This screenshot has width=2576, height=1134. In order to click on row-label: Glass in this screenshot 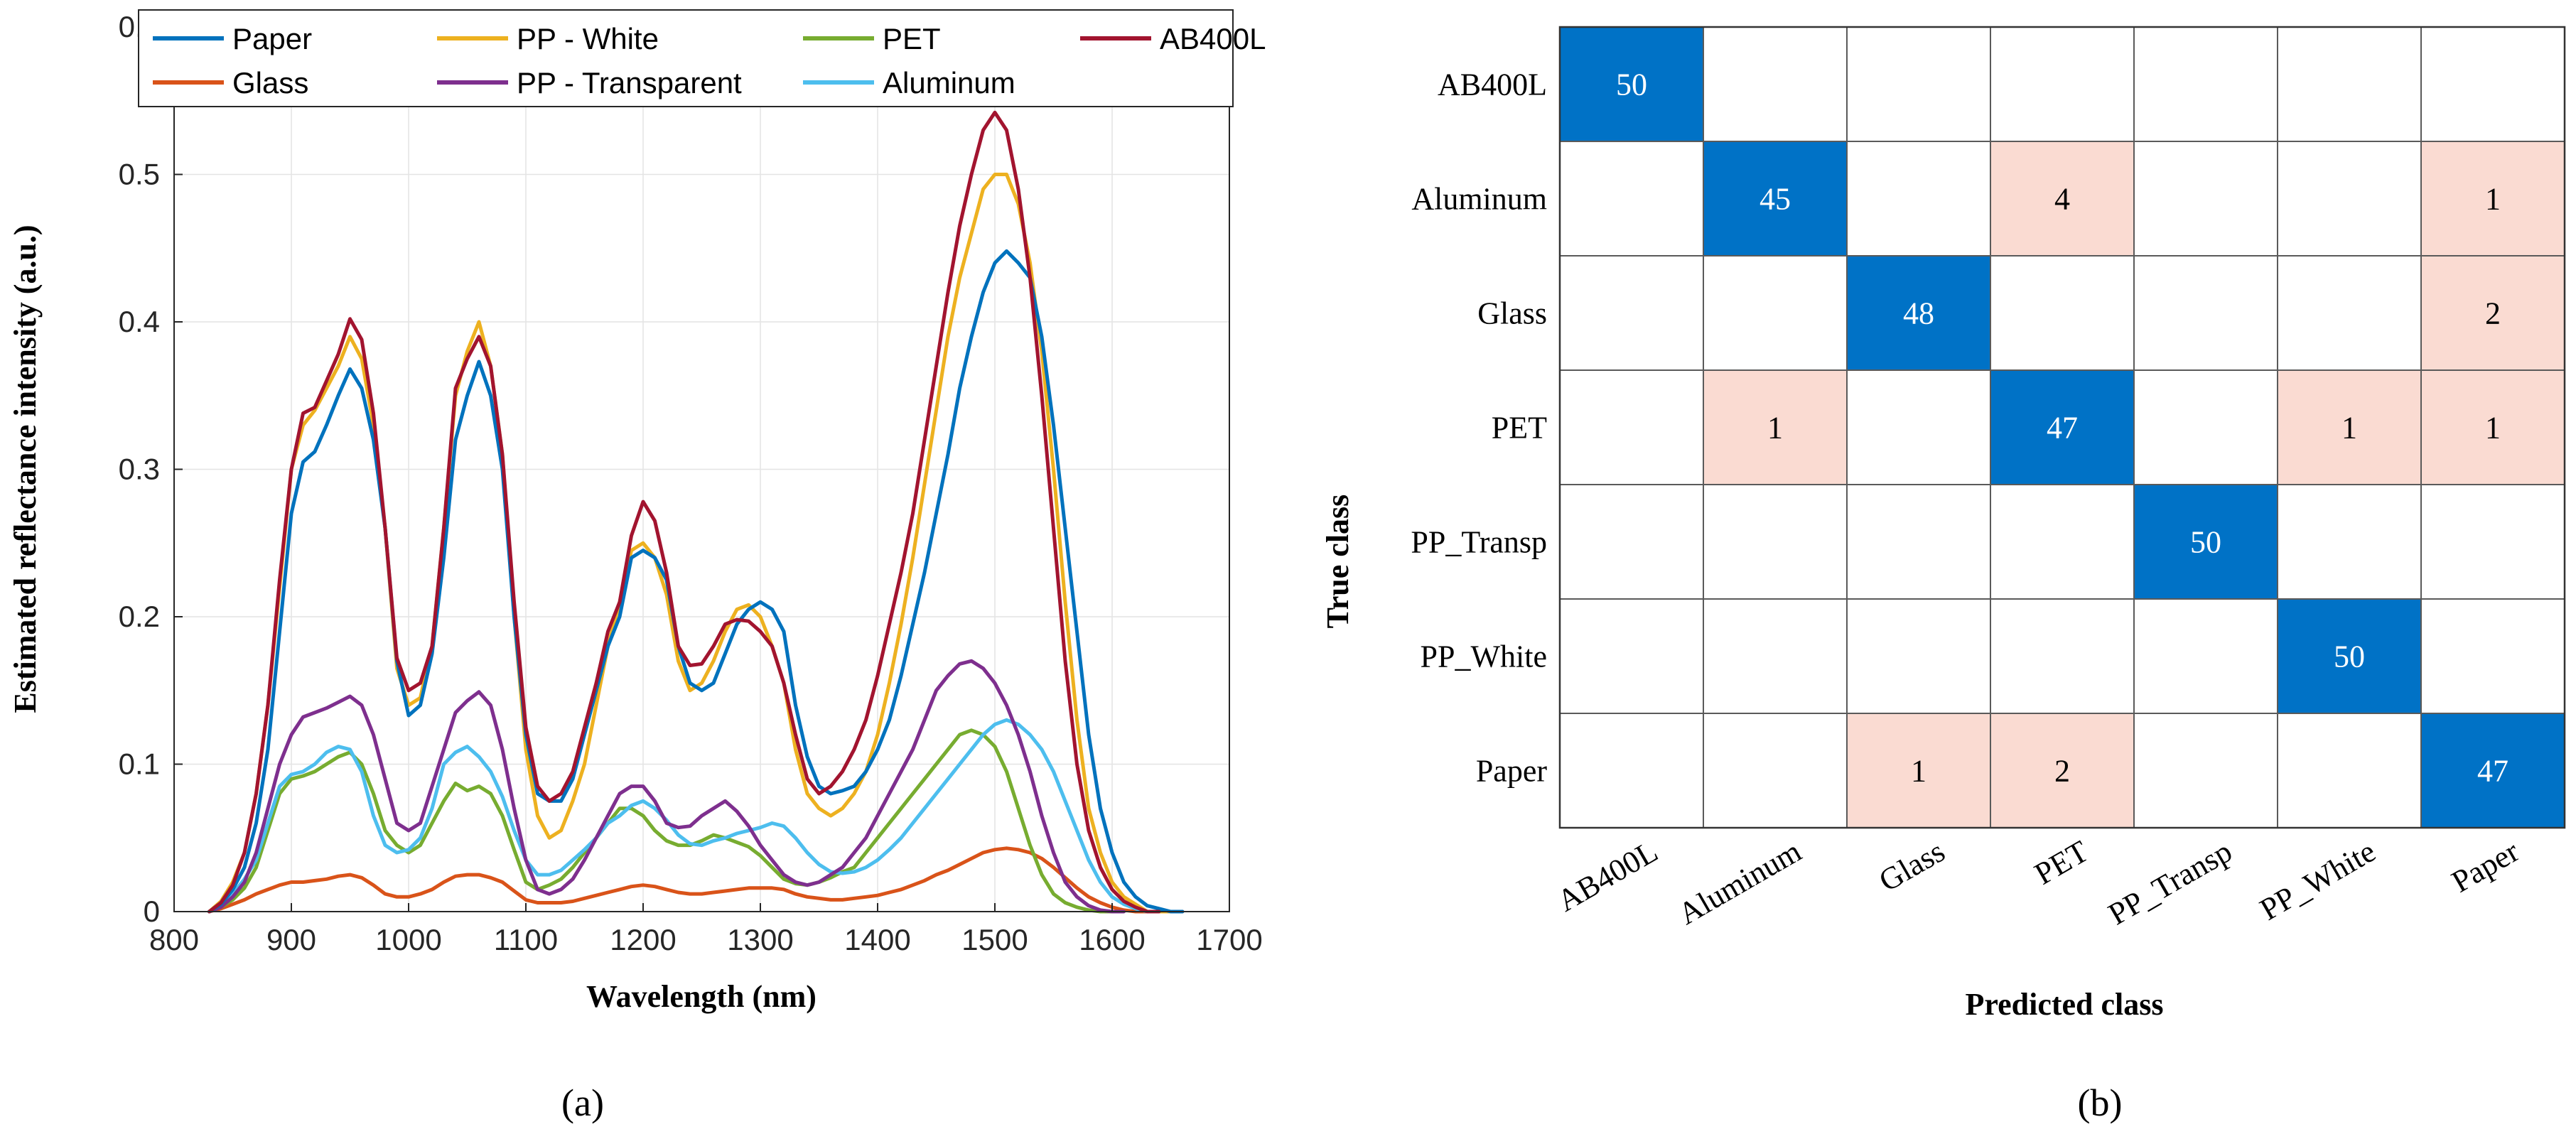, I will do `click(1512, 313)`.